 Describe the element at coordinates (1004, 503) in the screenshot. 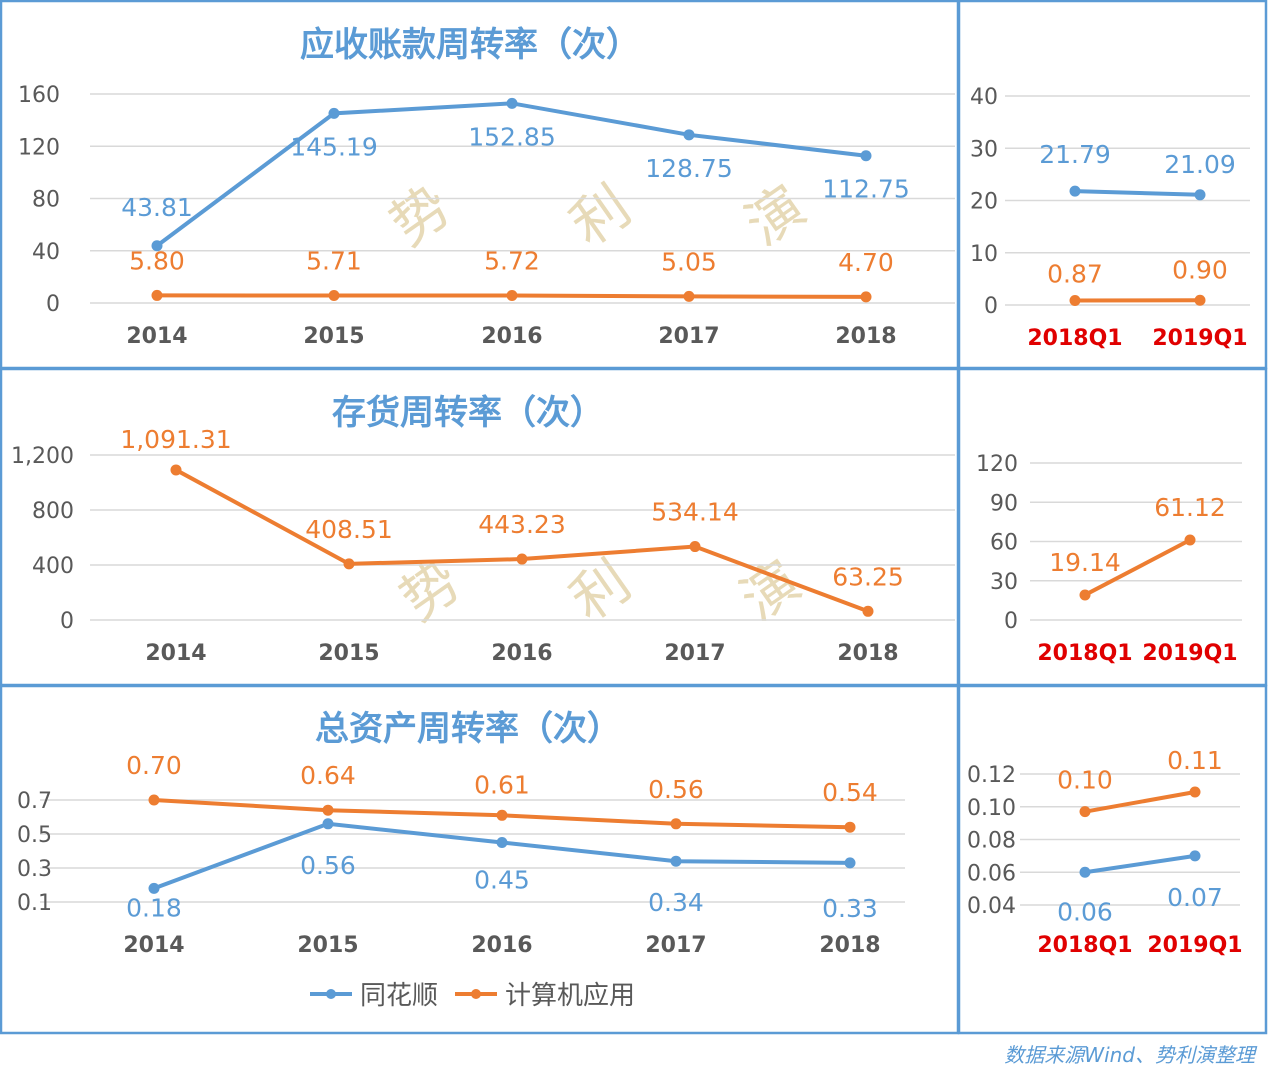

I see `y-tick-label: 90` at that location.